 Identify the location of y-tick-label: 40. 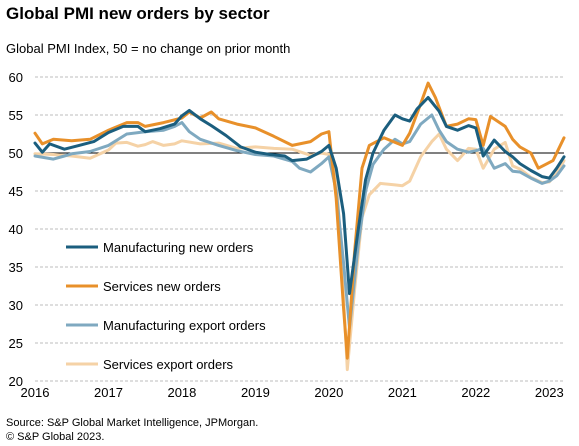
(16, 229).